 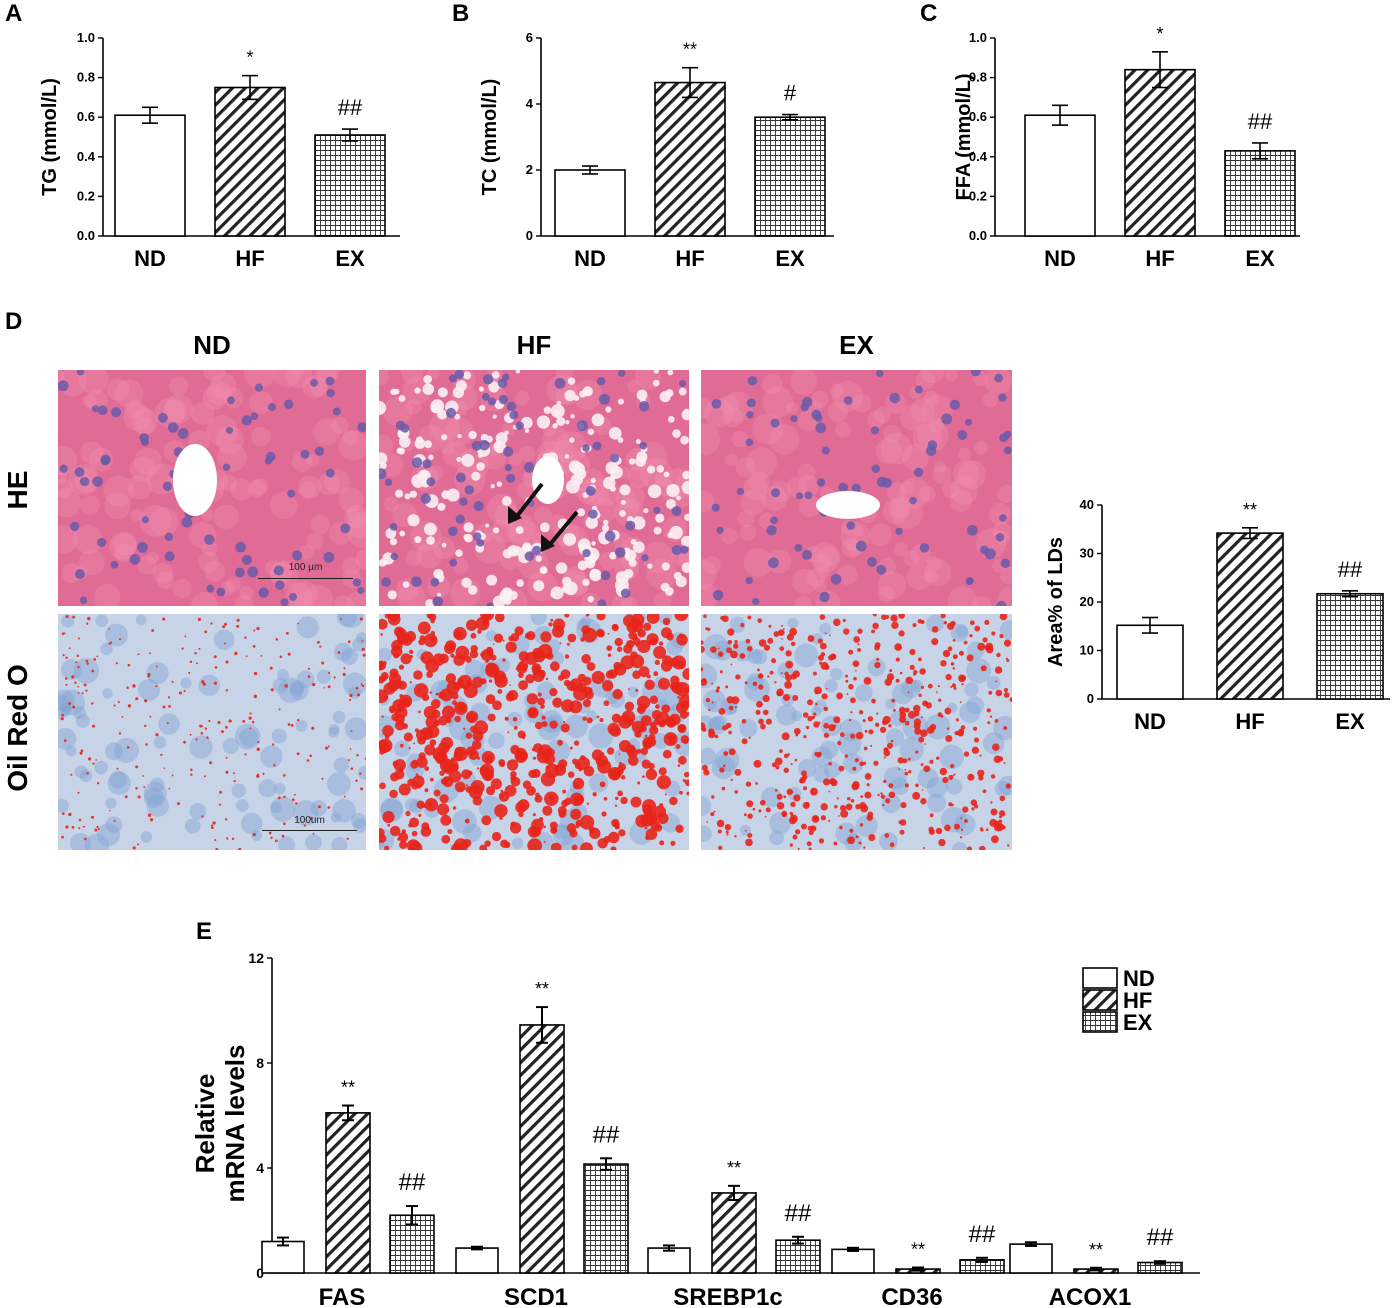 What do you see at coordinates (1087, 504) in the screenshot?
I see `y-tick-label: 40` at bounding box center [1087, 504].